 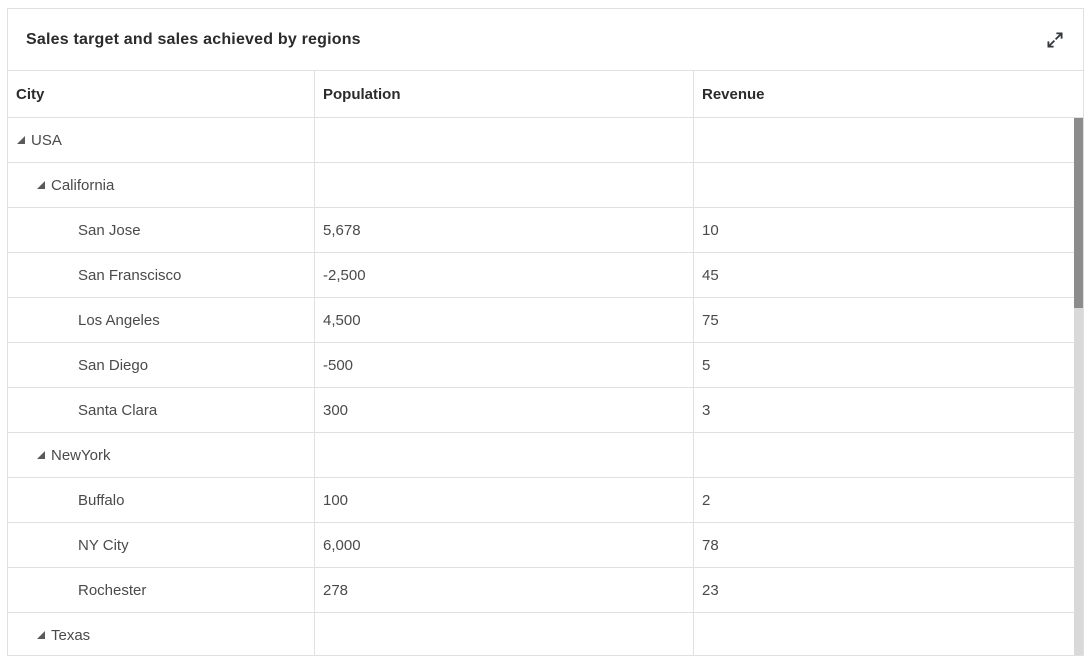 I want to click on table-row: Los Angeles 4,500 75, so click(x=545, y=320).